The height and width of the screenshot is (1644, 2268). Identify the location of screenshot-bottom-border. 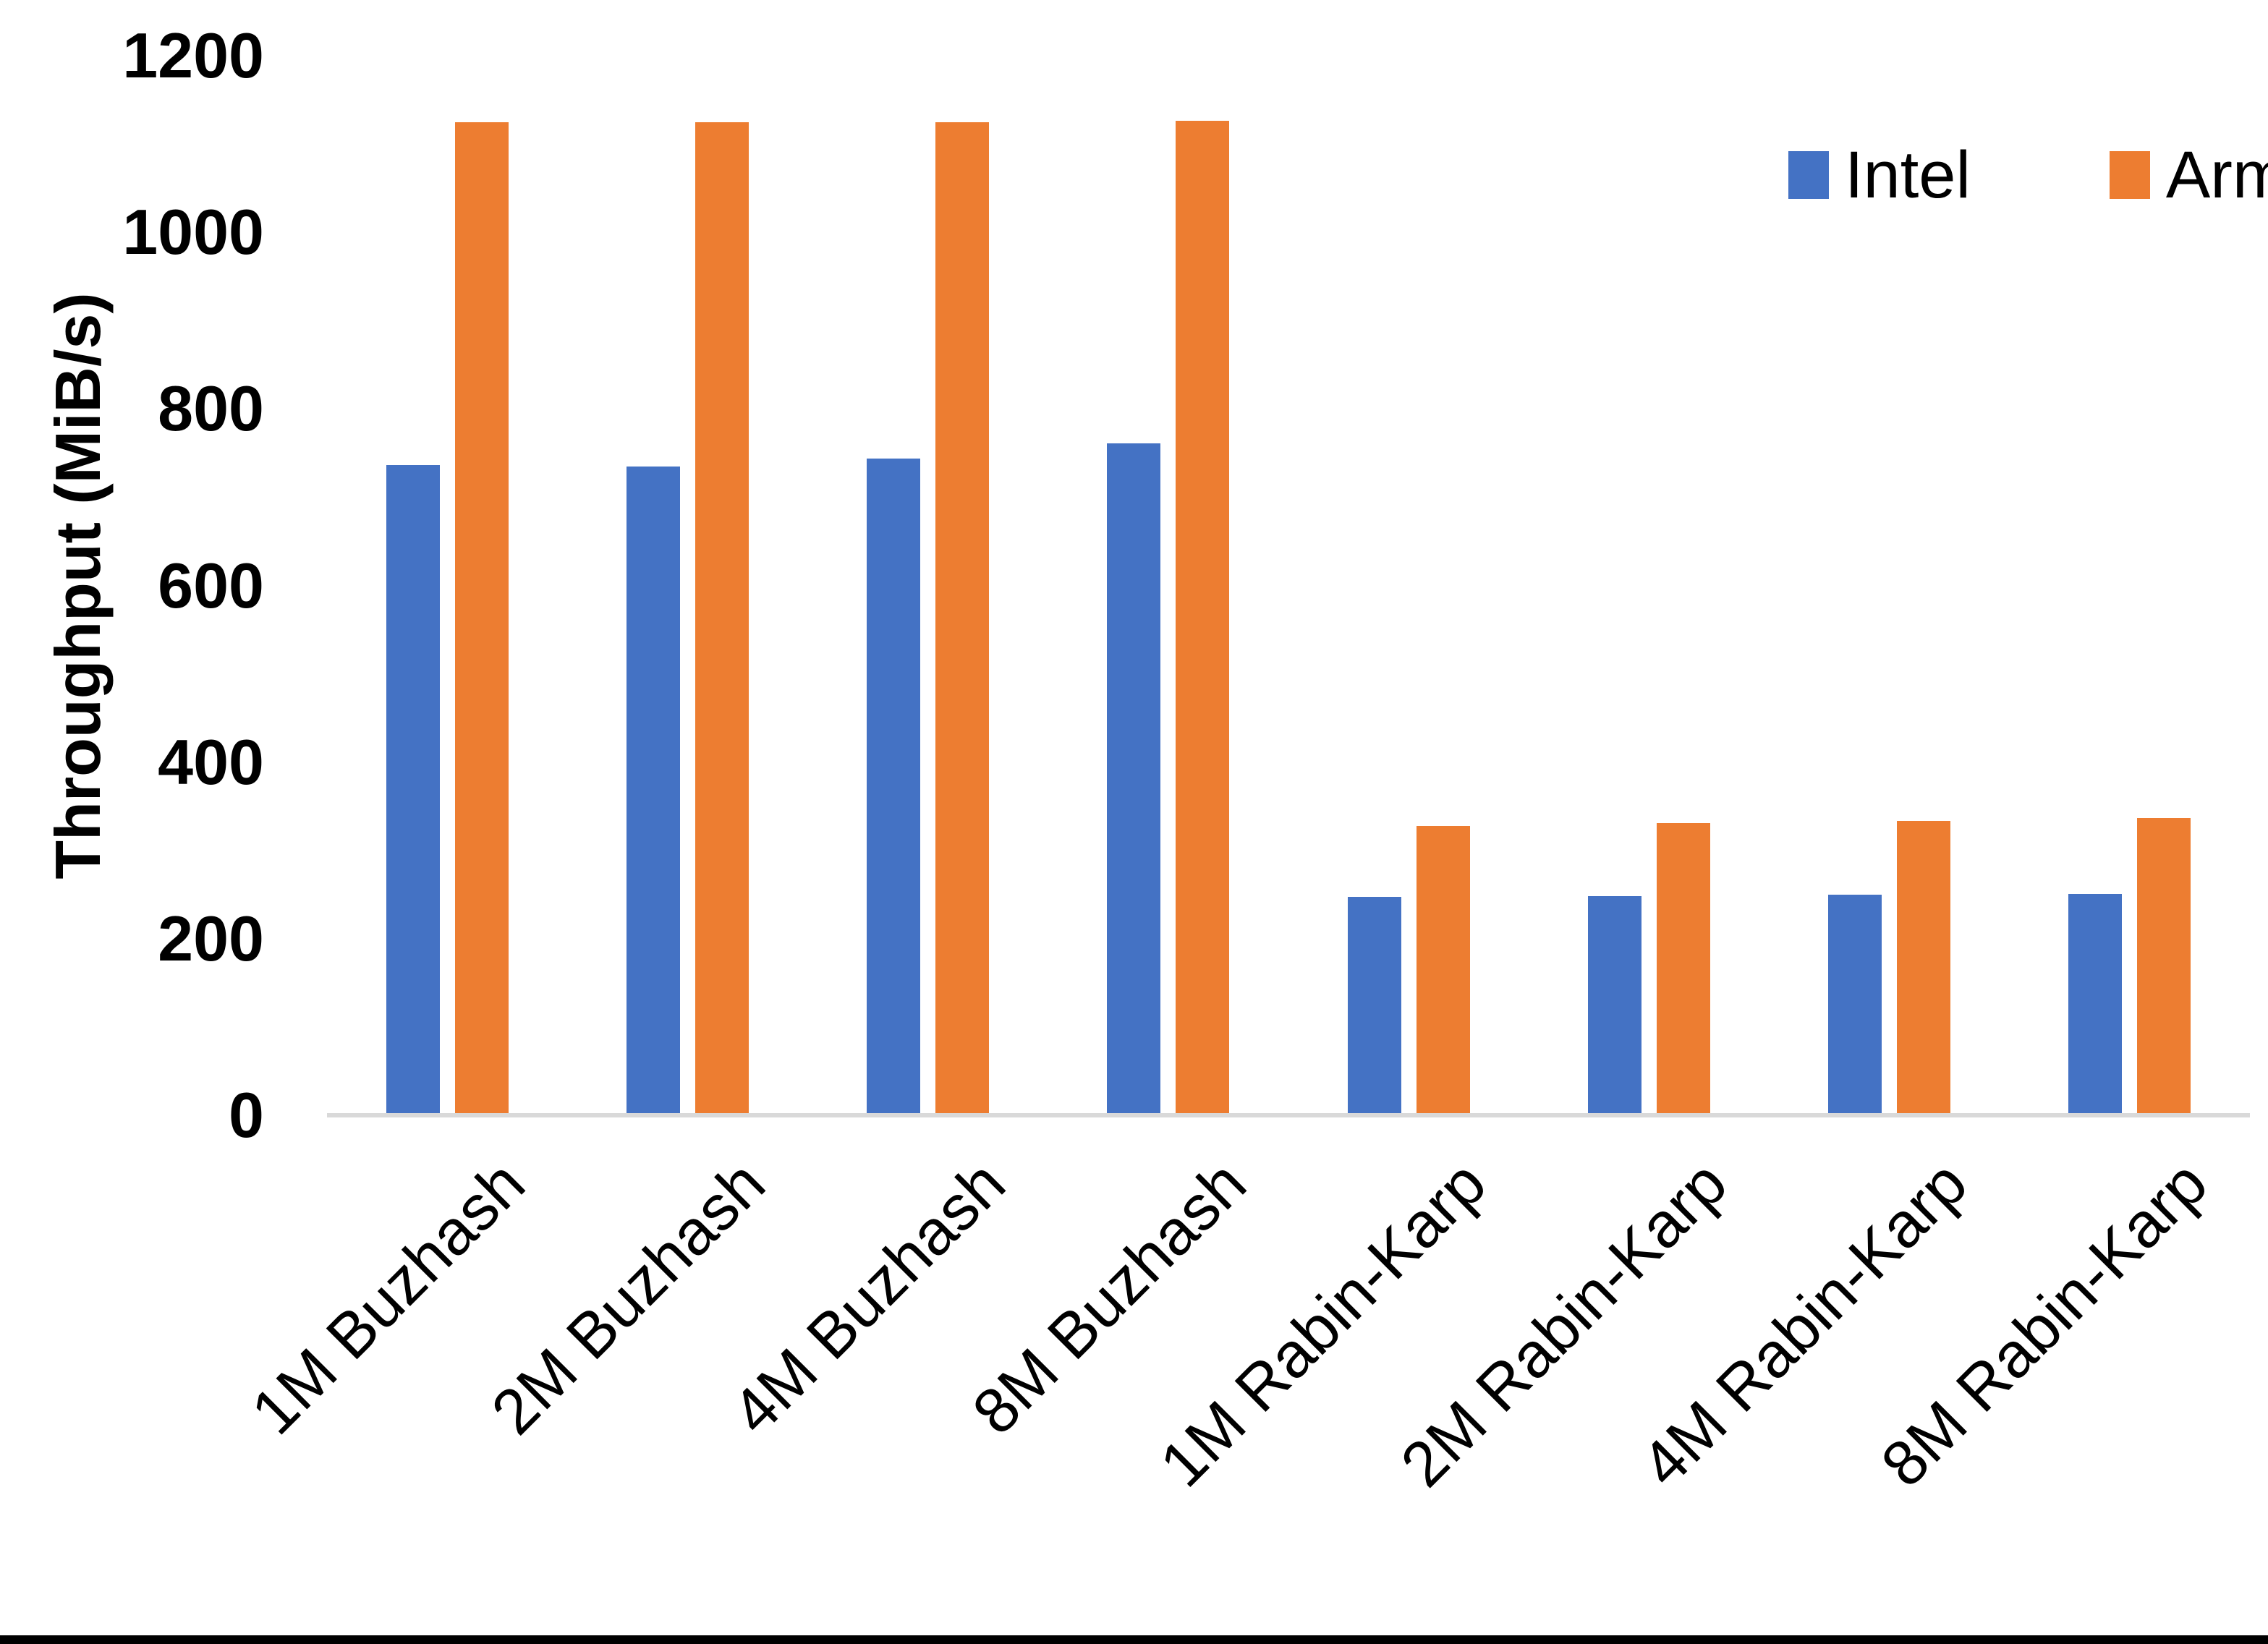
(1134, 1639).